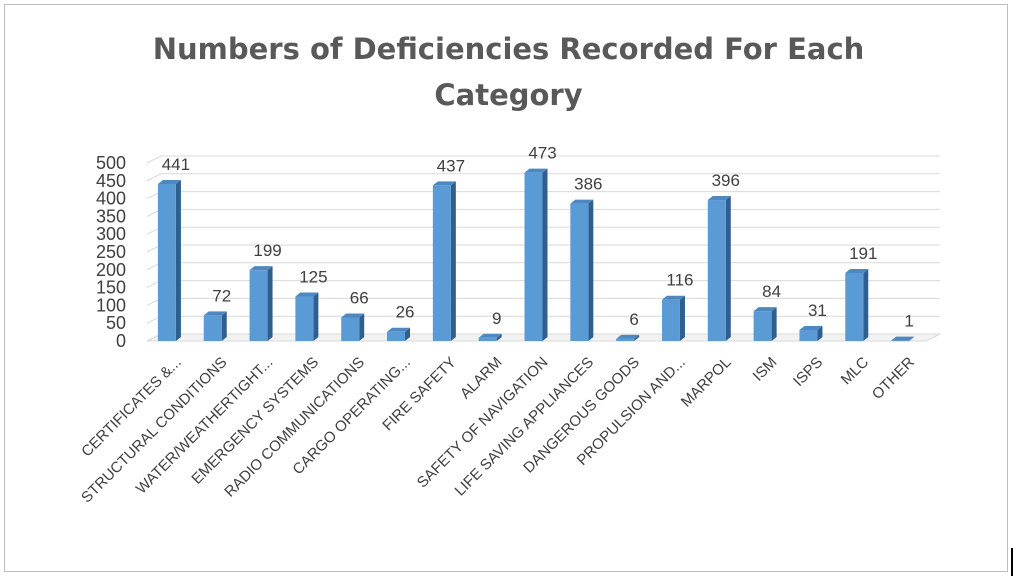 This screenshot has width=1017, height=579. Describe the element at coordinates (893, 378) in the screenshot. I see `category-label: OTHER` at that location.